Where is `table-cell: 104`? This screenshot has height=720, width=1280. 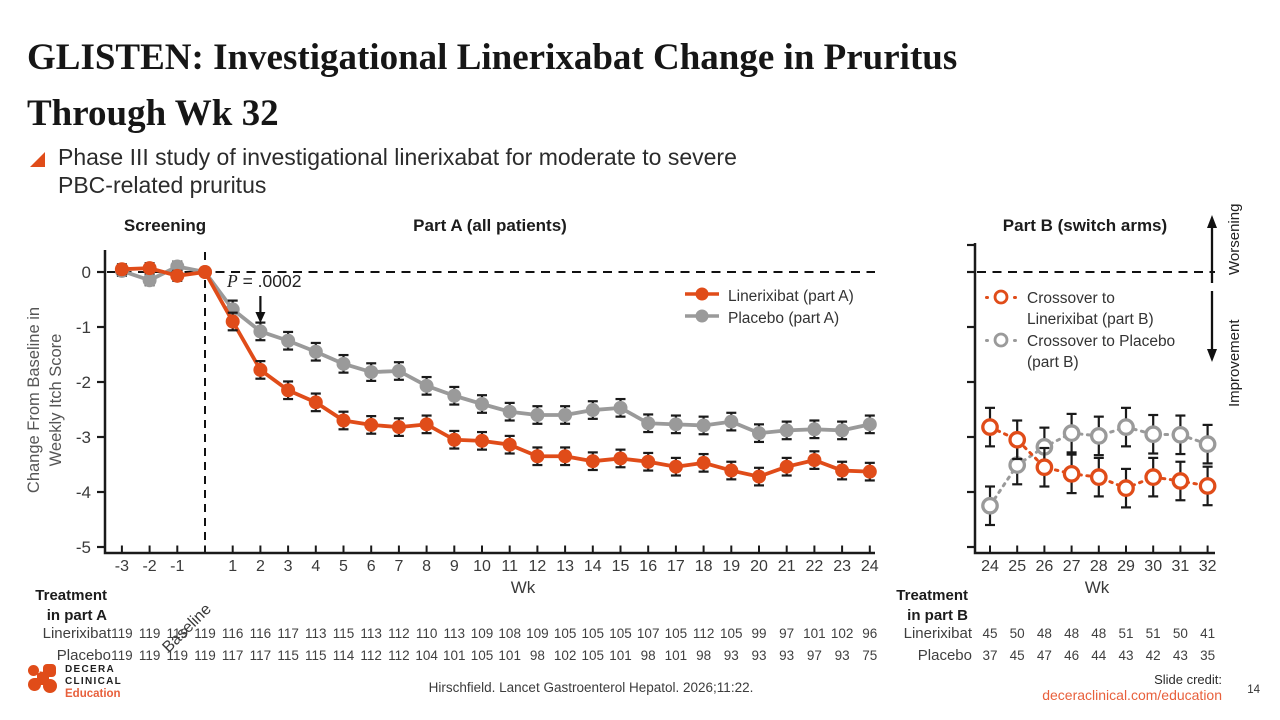 table-cell: 104 is located at coordinates (426, 655).